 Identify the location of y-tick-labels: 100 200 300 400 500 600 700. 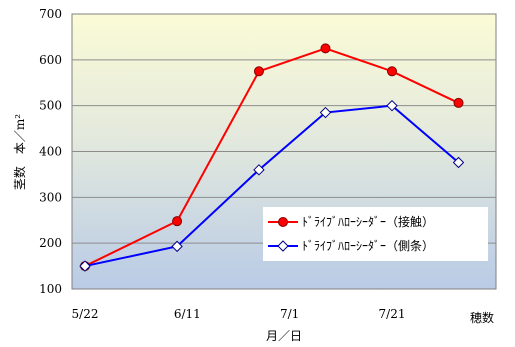
(50, 151).